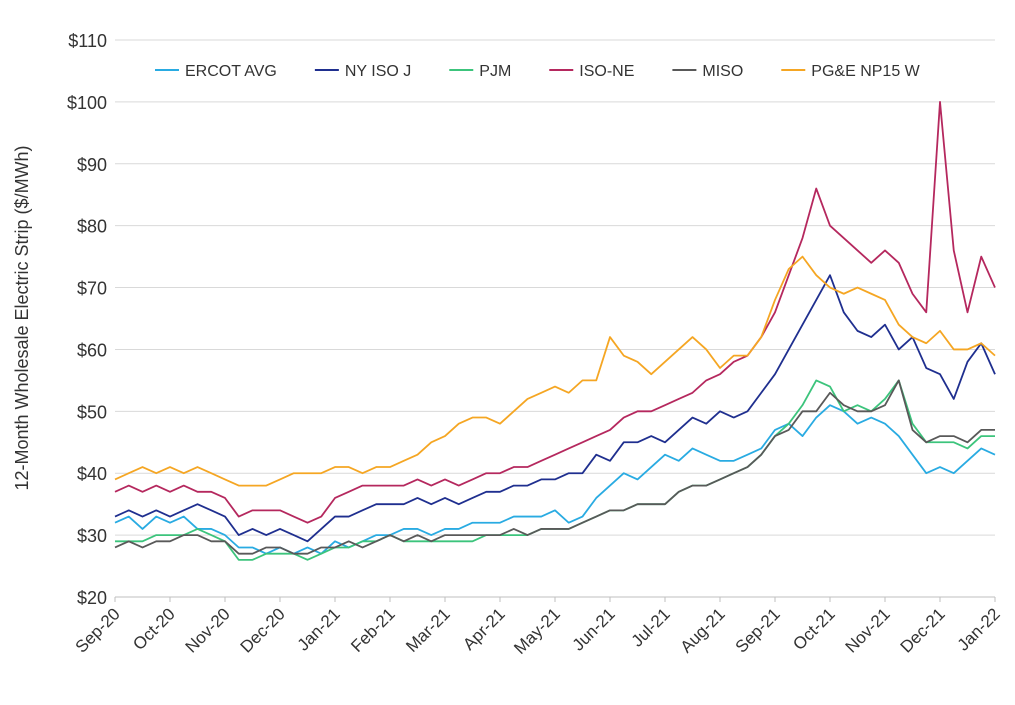 This screenshot has width=1015, height=705. Describe the element at coordinates (92, 165) in the screenshot. I see `y-tick-label: $90` at that location.